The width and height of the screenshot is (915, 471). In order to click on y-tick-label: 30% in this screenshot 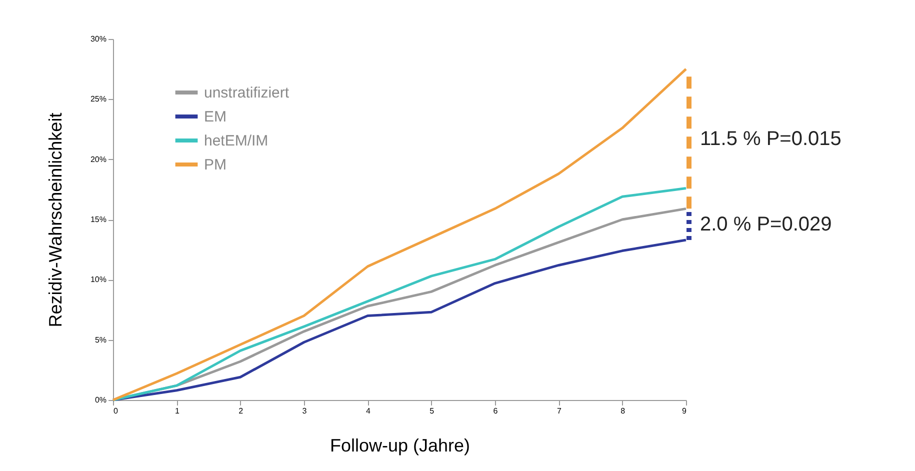, I will do `click(98, 39)`.